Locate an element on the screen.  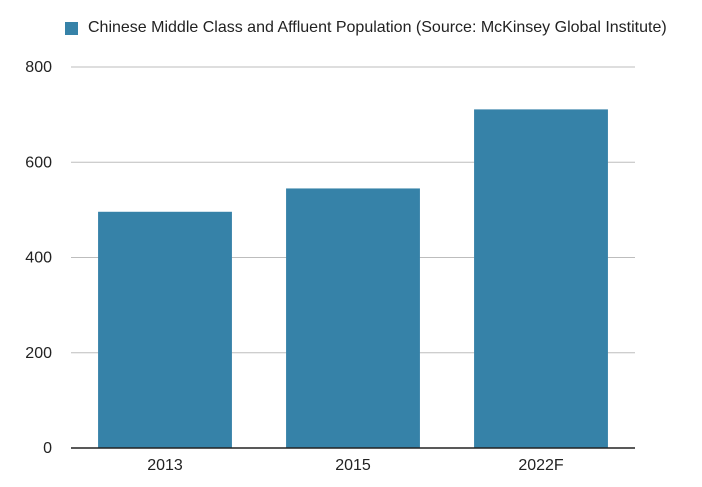
x-tick-labels: 2013 2015 2022F is located at coordinates (355, 465).